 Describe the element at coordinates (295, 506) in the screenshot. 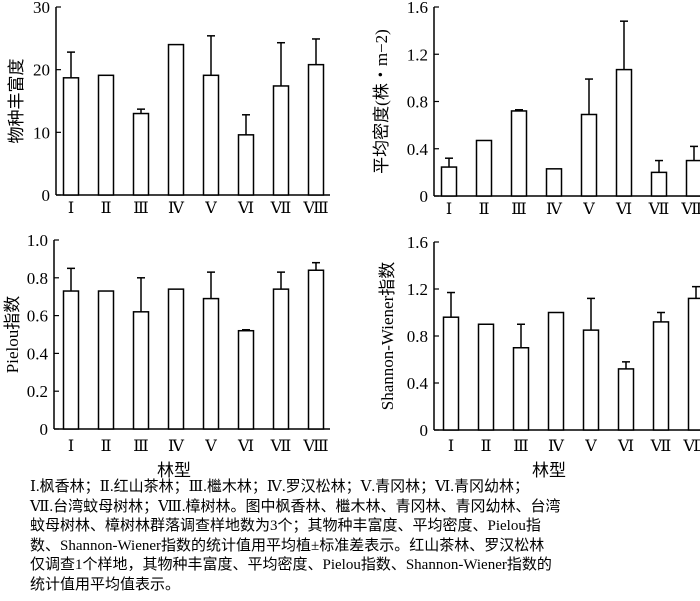

I see `caption-line: Ⅶ.台湾蚊母树林；Ⅷ.樟树林。图中枫香林、檵木林、青冈林、青冈幼林、台湾` at that location.